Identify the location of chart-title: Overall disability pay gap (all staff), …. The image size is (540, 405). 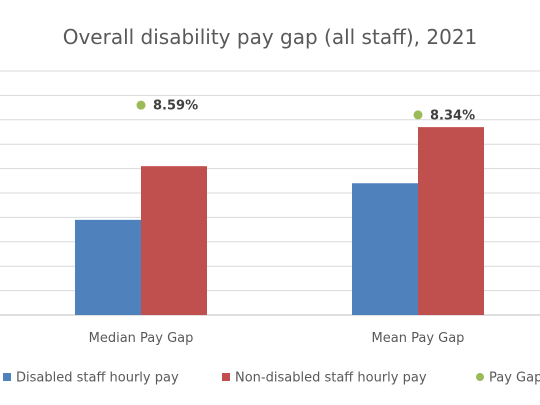
(270, 37).